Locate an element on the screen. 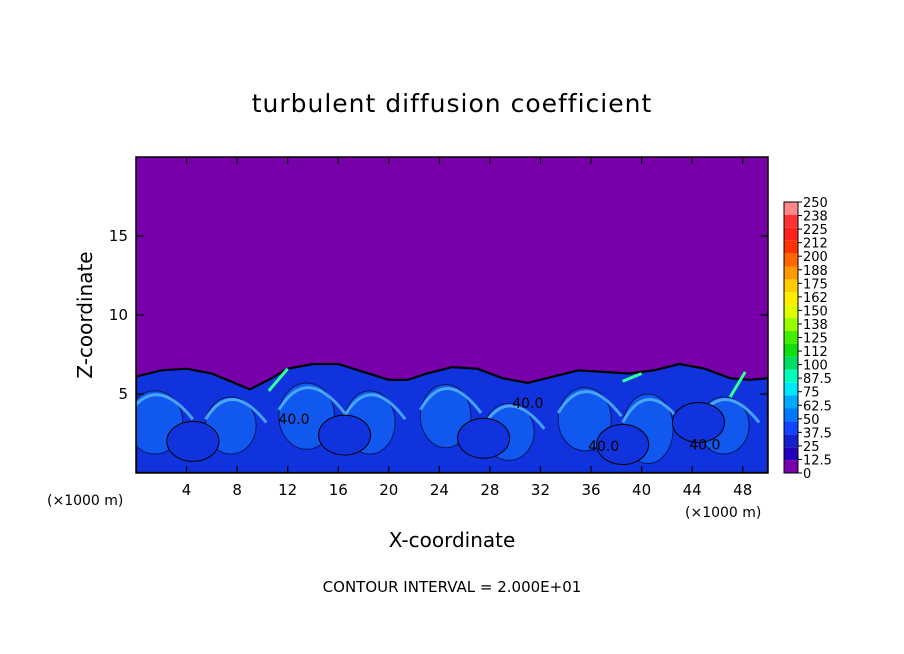 The height and width of the screenshot is (654, 904). x-tick-label: 44 is located at coordinates (692, 490).